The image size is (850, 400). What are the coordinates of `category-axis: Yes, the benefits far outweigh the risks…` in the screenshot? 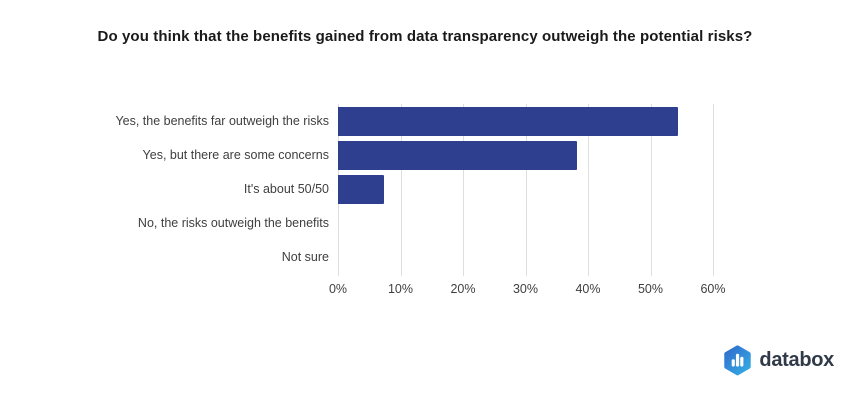 It's located at (214, 202).